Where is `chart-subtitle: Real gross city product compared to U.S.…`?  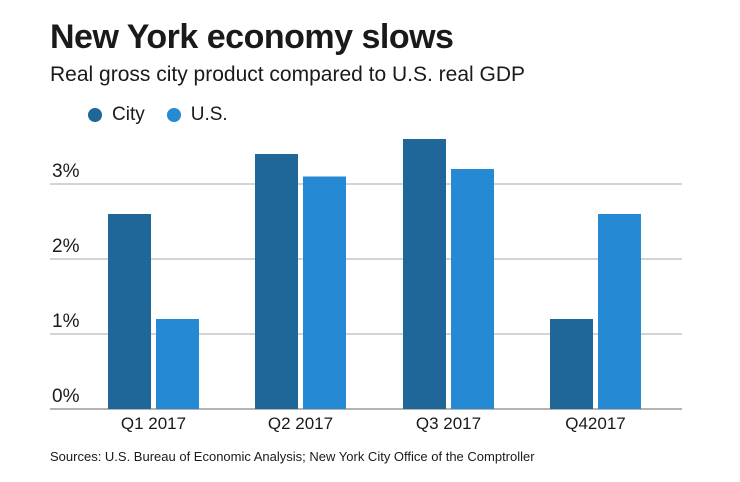 chart-subtitle: Real gross city product compared to U.S.… is located at coordinates (288, 74).